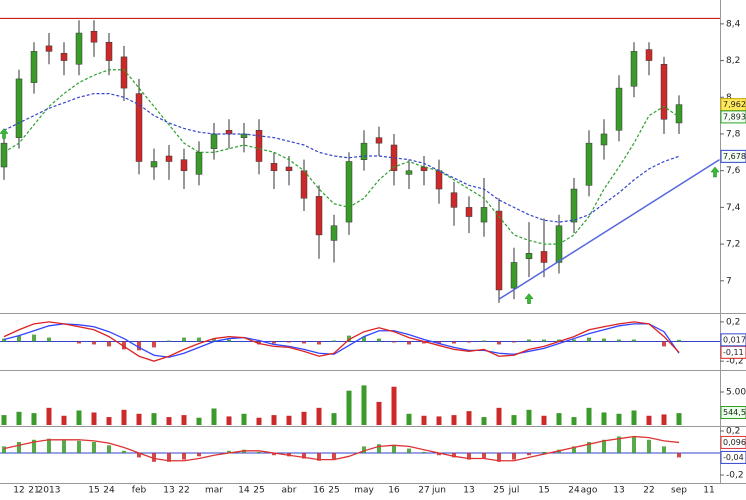 Image resolution: width=746 pixels, height=500 pixels. I want to click on x-tick-label: 25, so click(498, 491).